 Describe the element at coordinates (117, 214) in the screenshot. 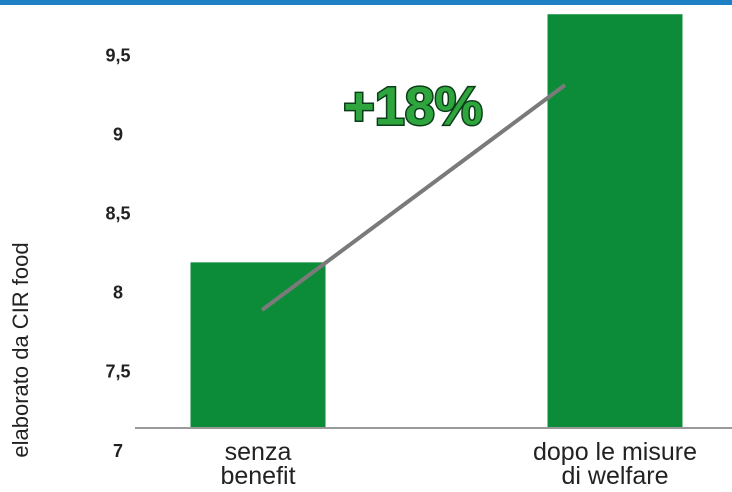

I see `y-tick-label: 8,5` at that location.